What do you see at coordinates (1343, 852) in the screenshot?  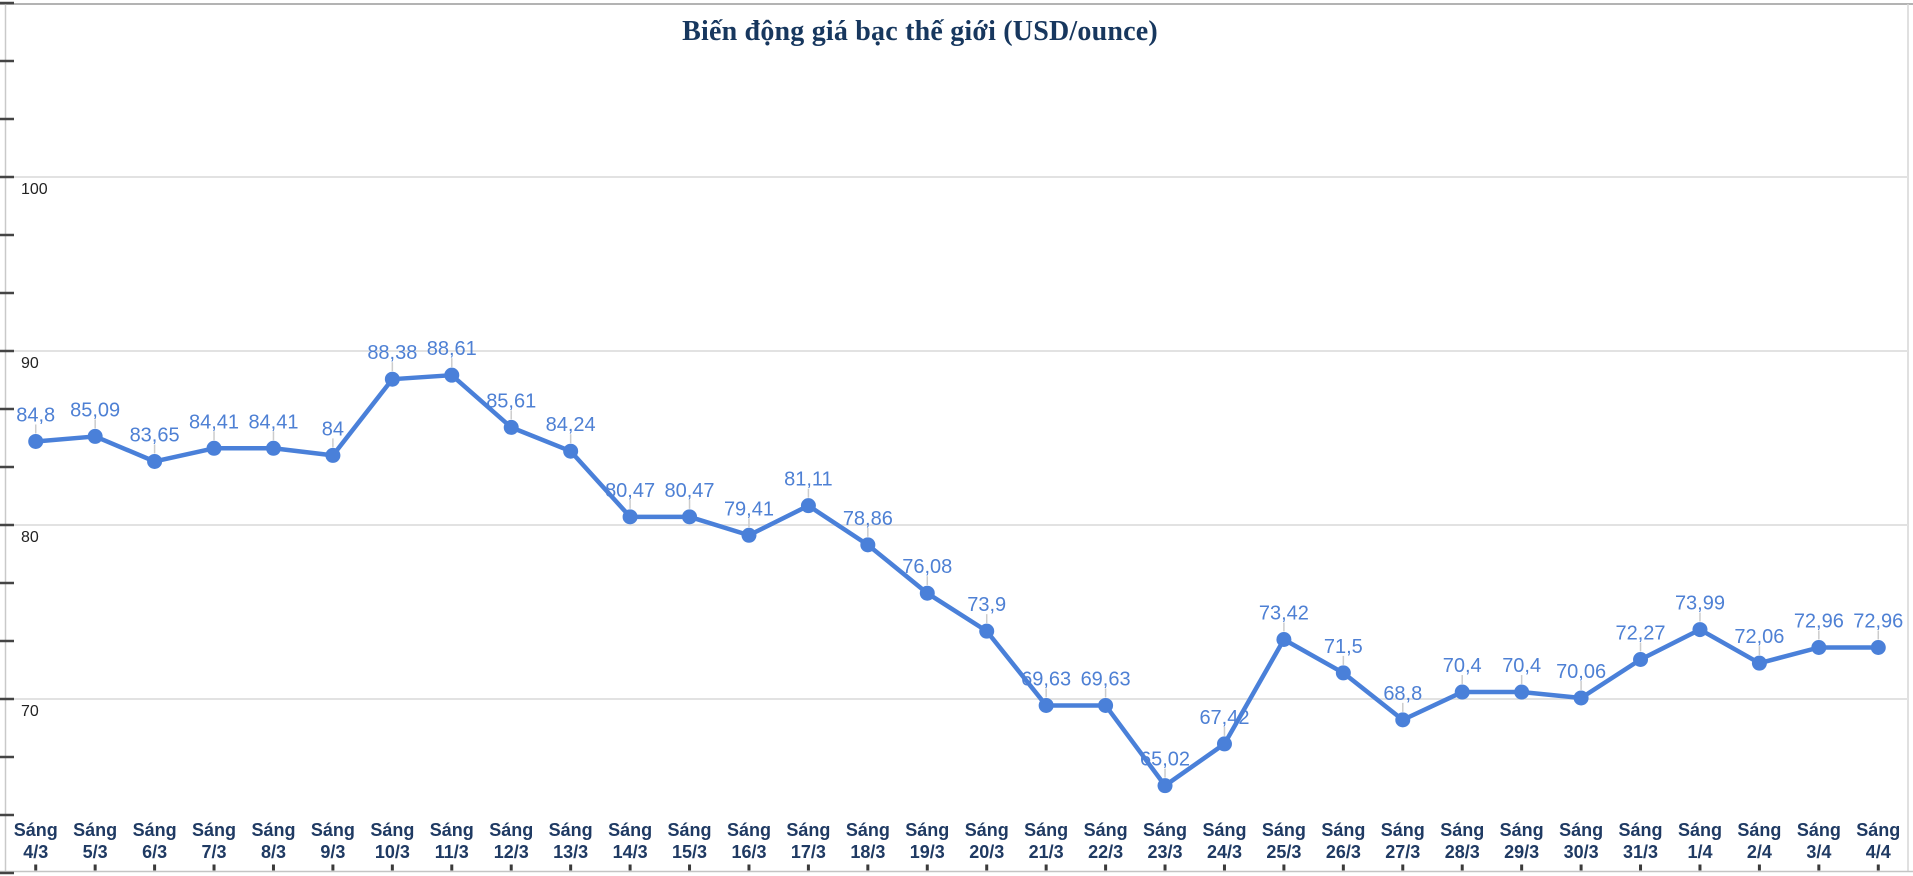 I see `x-category-label-date: 26/3` at bounding box center [1343, 852].